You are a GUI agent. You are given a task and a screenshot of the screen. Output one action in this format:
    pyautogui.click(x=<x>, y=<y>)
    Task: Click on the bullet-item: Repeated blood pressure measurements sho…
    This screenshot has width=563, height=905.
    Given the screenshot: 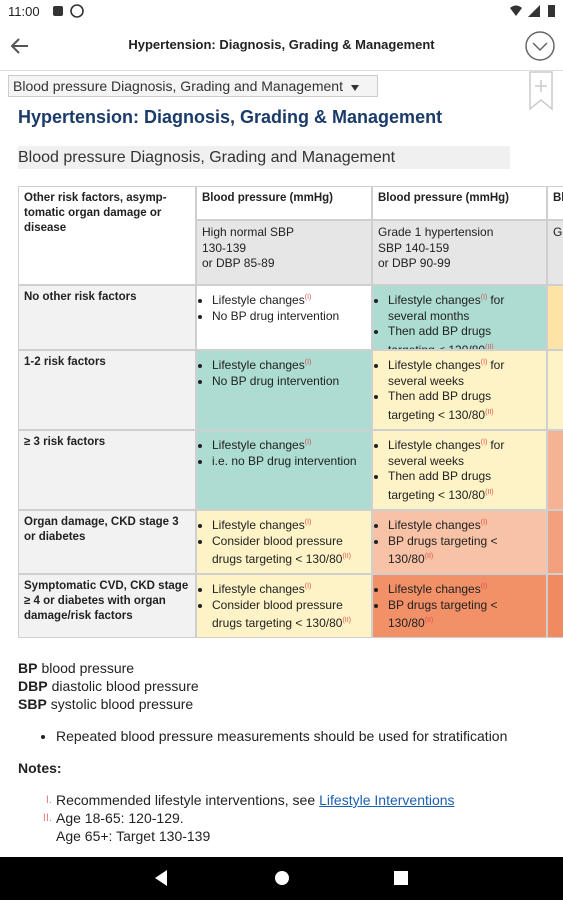 What is the action you would take?
    pyautogui.click(x=302, y=736)
    